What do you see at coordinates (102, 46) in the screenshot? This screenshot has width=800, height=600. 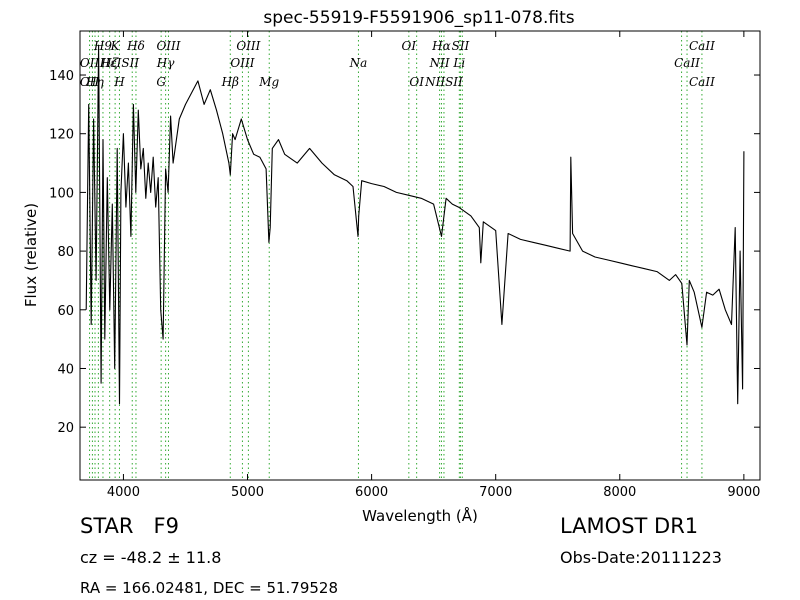 I see `line-label: H9` at bounding box center [102, 46].